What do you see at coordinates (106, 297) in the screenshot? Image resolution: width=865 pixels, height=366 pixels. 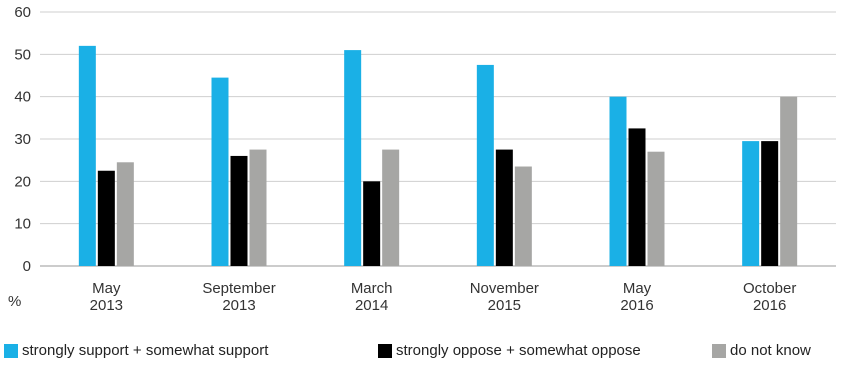 I see `x-category-label: May 2013` at bounding box center [106, 297].